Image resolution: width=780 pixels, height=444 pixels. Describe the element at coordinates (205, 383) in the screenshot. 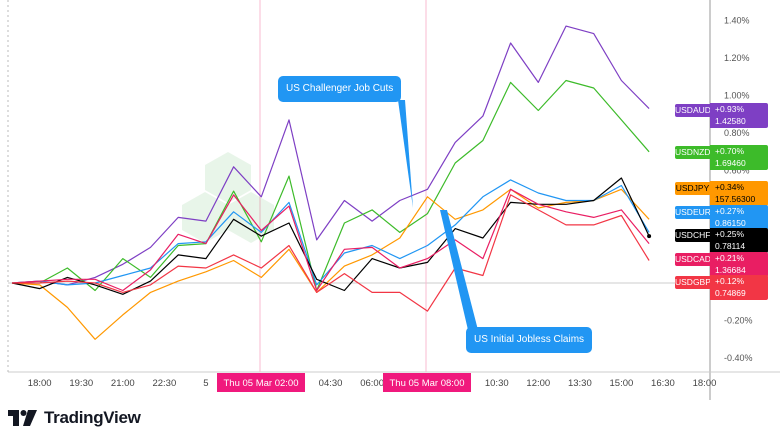

I see `x-tick-label: 5` at that location.